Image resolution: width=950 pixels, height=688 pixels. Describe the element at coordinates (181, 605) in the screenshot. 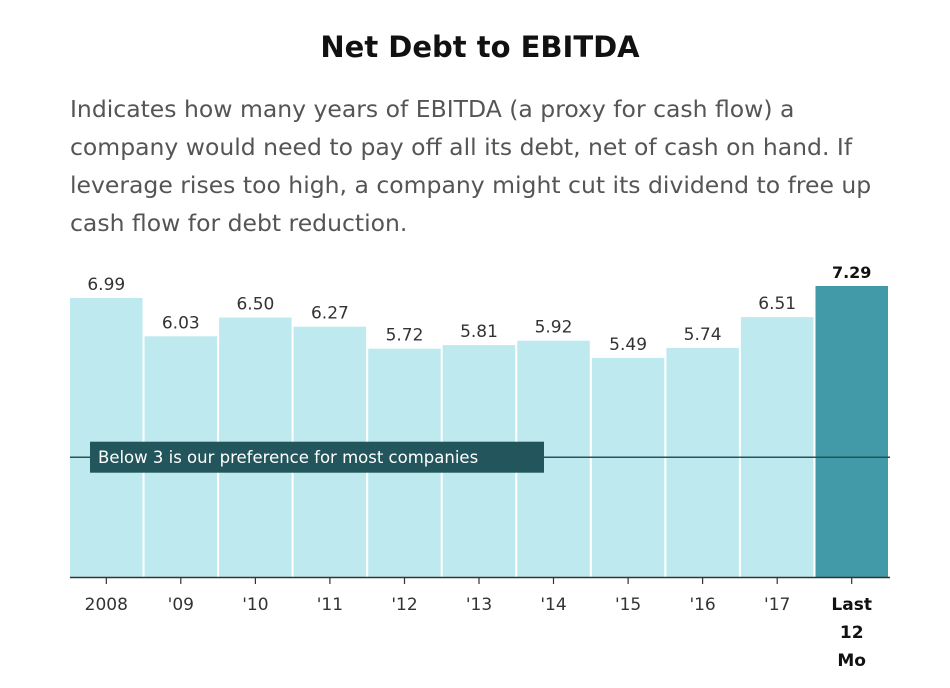

I see `x-tick-label-1: '09` at that location.